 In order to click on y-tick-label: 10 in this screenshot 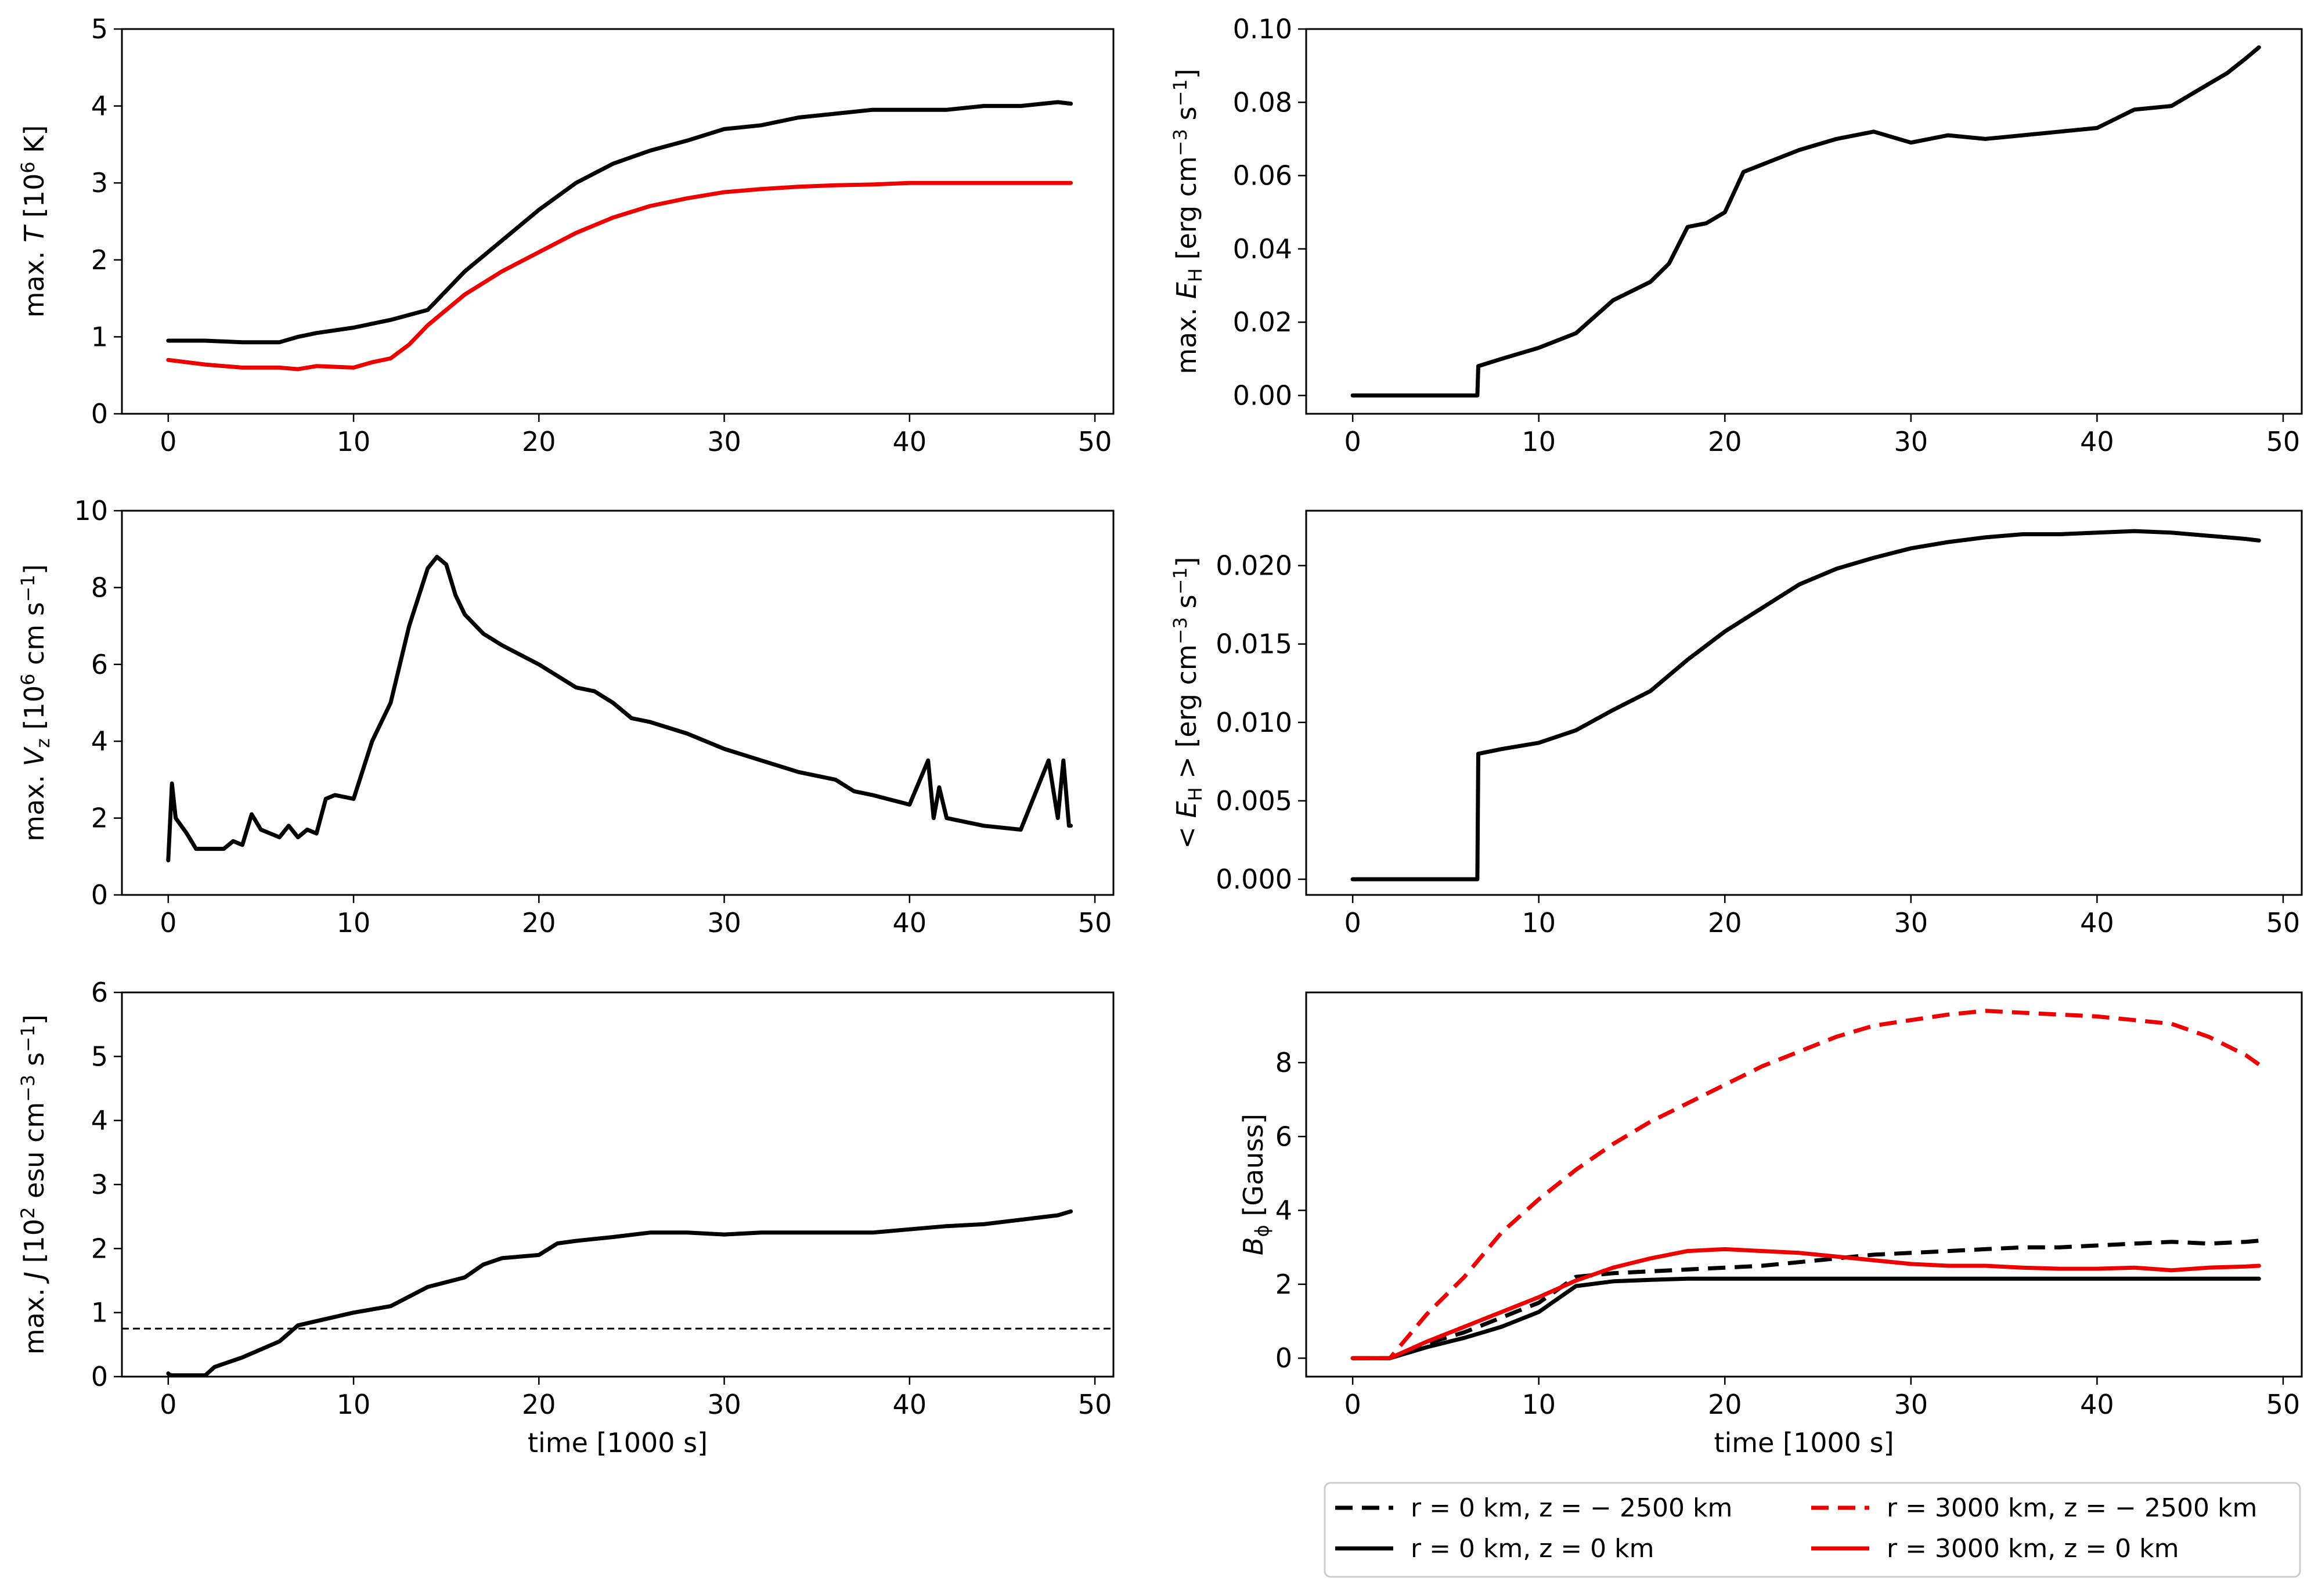, I will do `click(91, 510)`.